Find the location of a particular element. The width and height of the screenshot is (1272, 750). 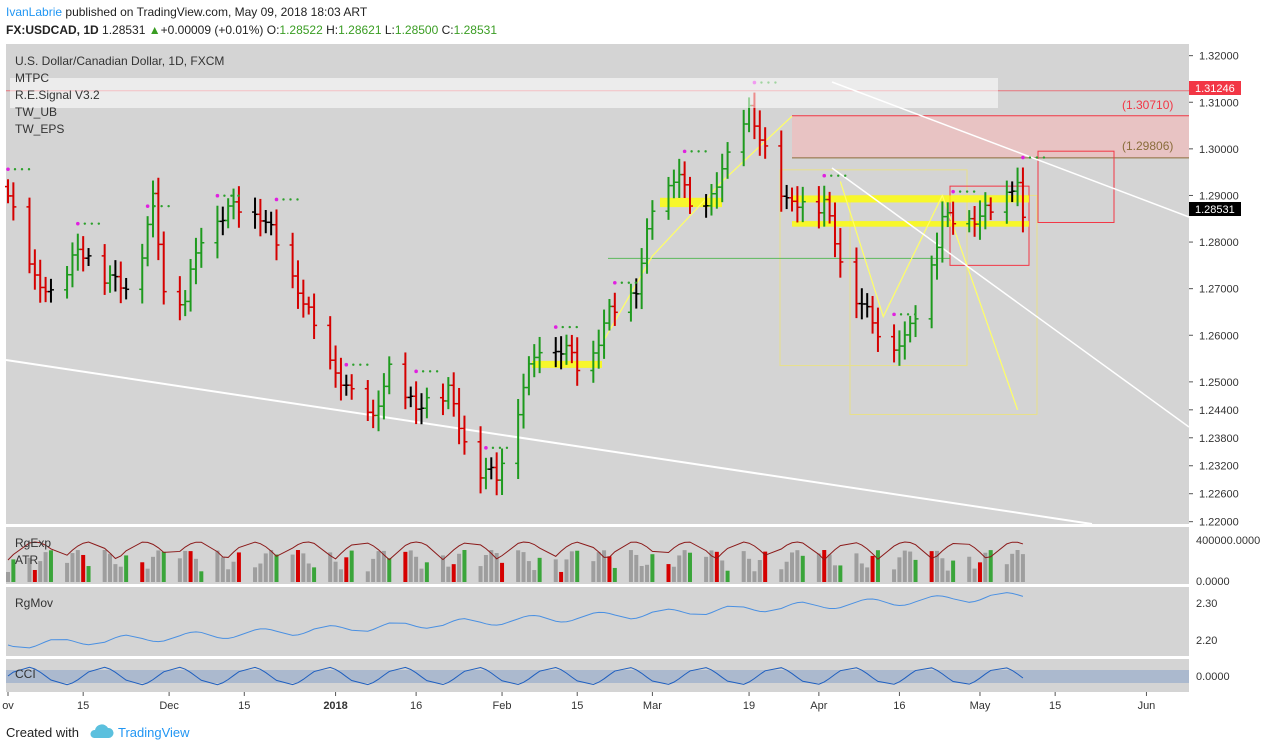

atr-label: ATR is located at coordinates (26, 560).